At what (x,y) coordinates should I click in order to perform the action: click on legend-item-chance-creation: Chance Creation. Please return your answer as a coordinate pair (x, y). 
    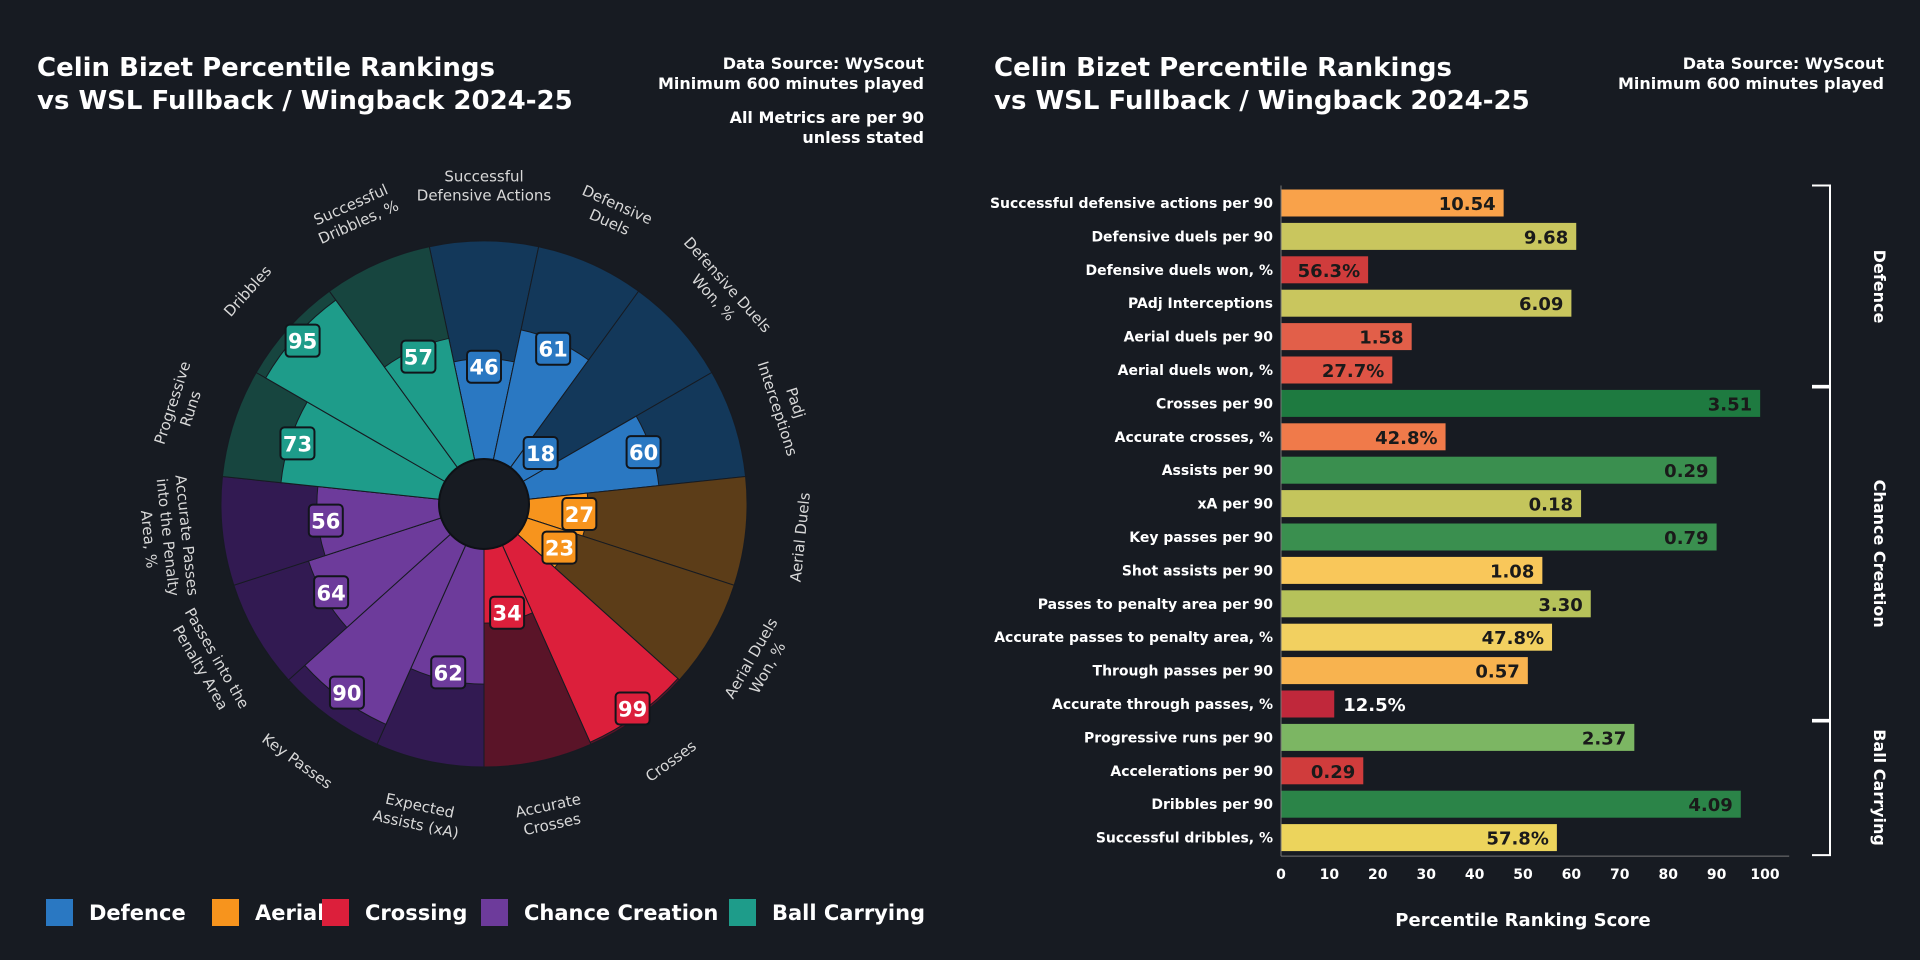
    Looking at the image, I should click on (599, 912).